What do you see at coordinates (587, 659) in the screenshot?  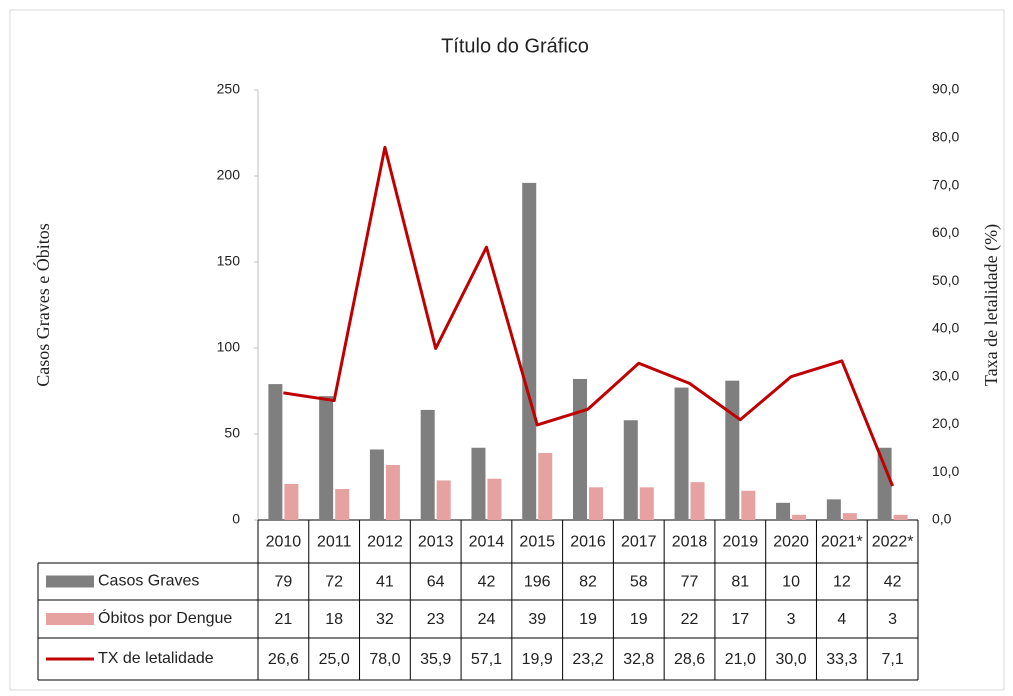 I see `table-value: 23,2` at bounding box center [587, 659].